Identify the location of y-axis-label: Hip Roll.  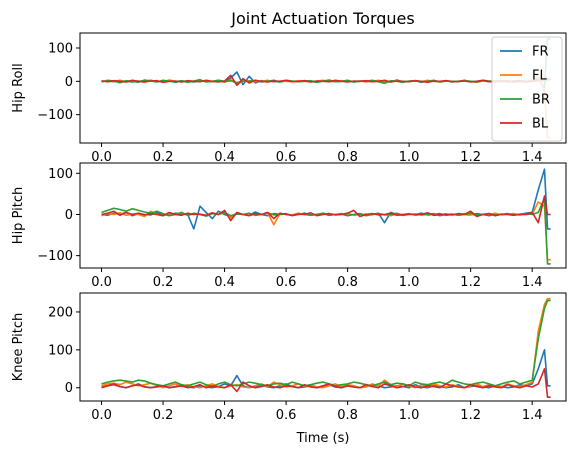
(18, 87).